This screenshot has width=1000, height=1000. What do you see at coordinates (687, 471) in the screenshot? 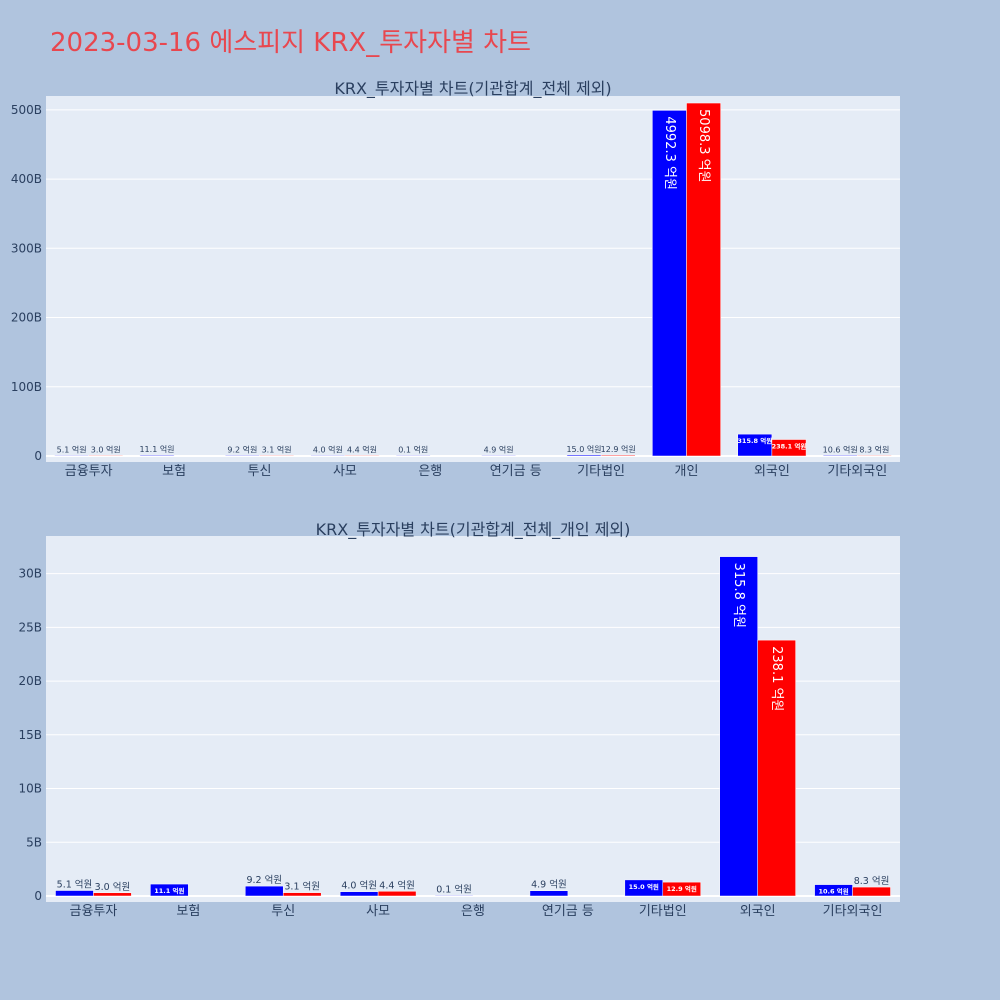
I see `x-tick-label: 개인` at bounding box center [687, 471].